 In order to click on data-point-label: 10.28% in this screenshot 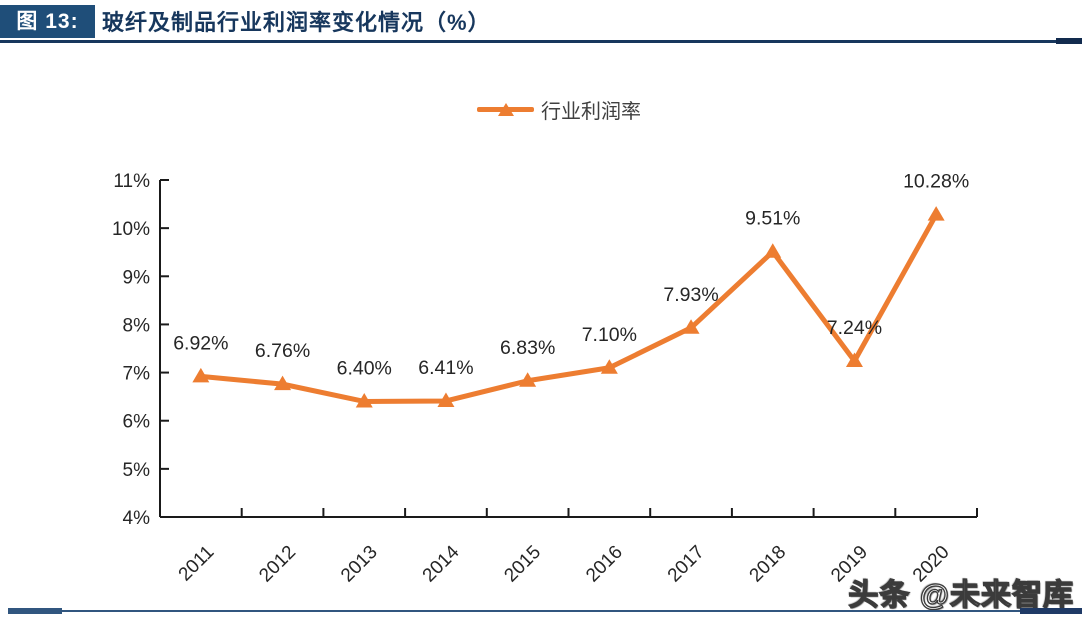, I will do `click(936, 182)`.